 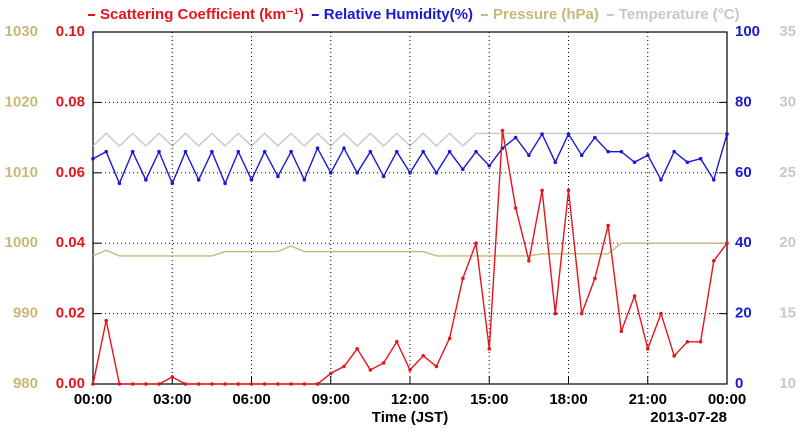 What do you see at coordinates (70, 172) in the screenshot?
I see `y-tick-label: 0.06` at bounding box center [70, 172].